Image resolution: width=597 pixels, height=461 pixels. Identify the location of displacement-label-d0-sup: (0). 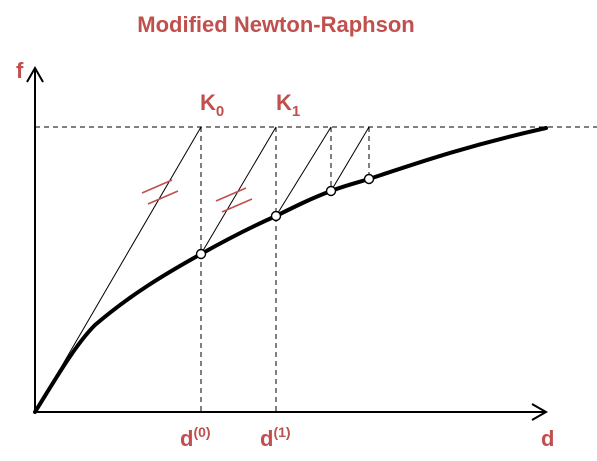
(201, 432).